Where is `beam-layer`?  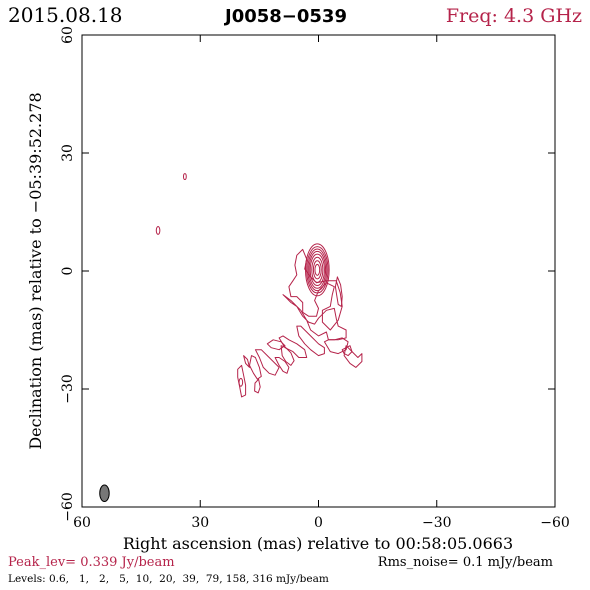
beam-layer is located at coordinates (104, 493).